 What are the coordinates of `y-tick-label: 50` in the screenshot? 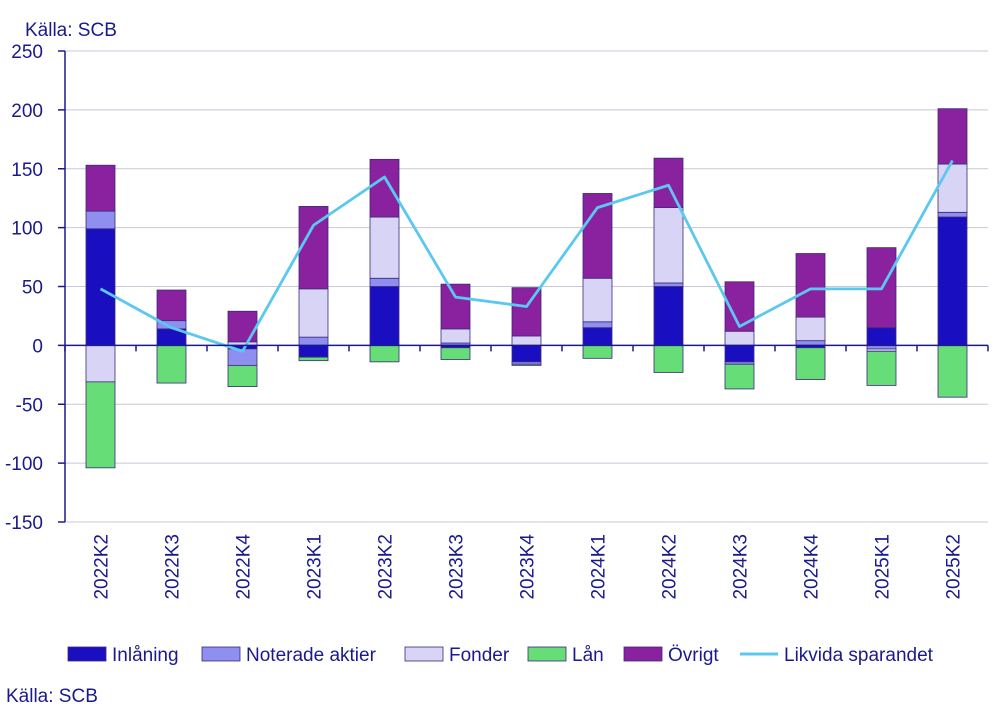 It's located at (32, 288).